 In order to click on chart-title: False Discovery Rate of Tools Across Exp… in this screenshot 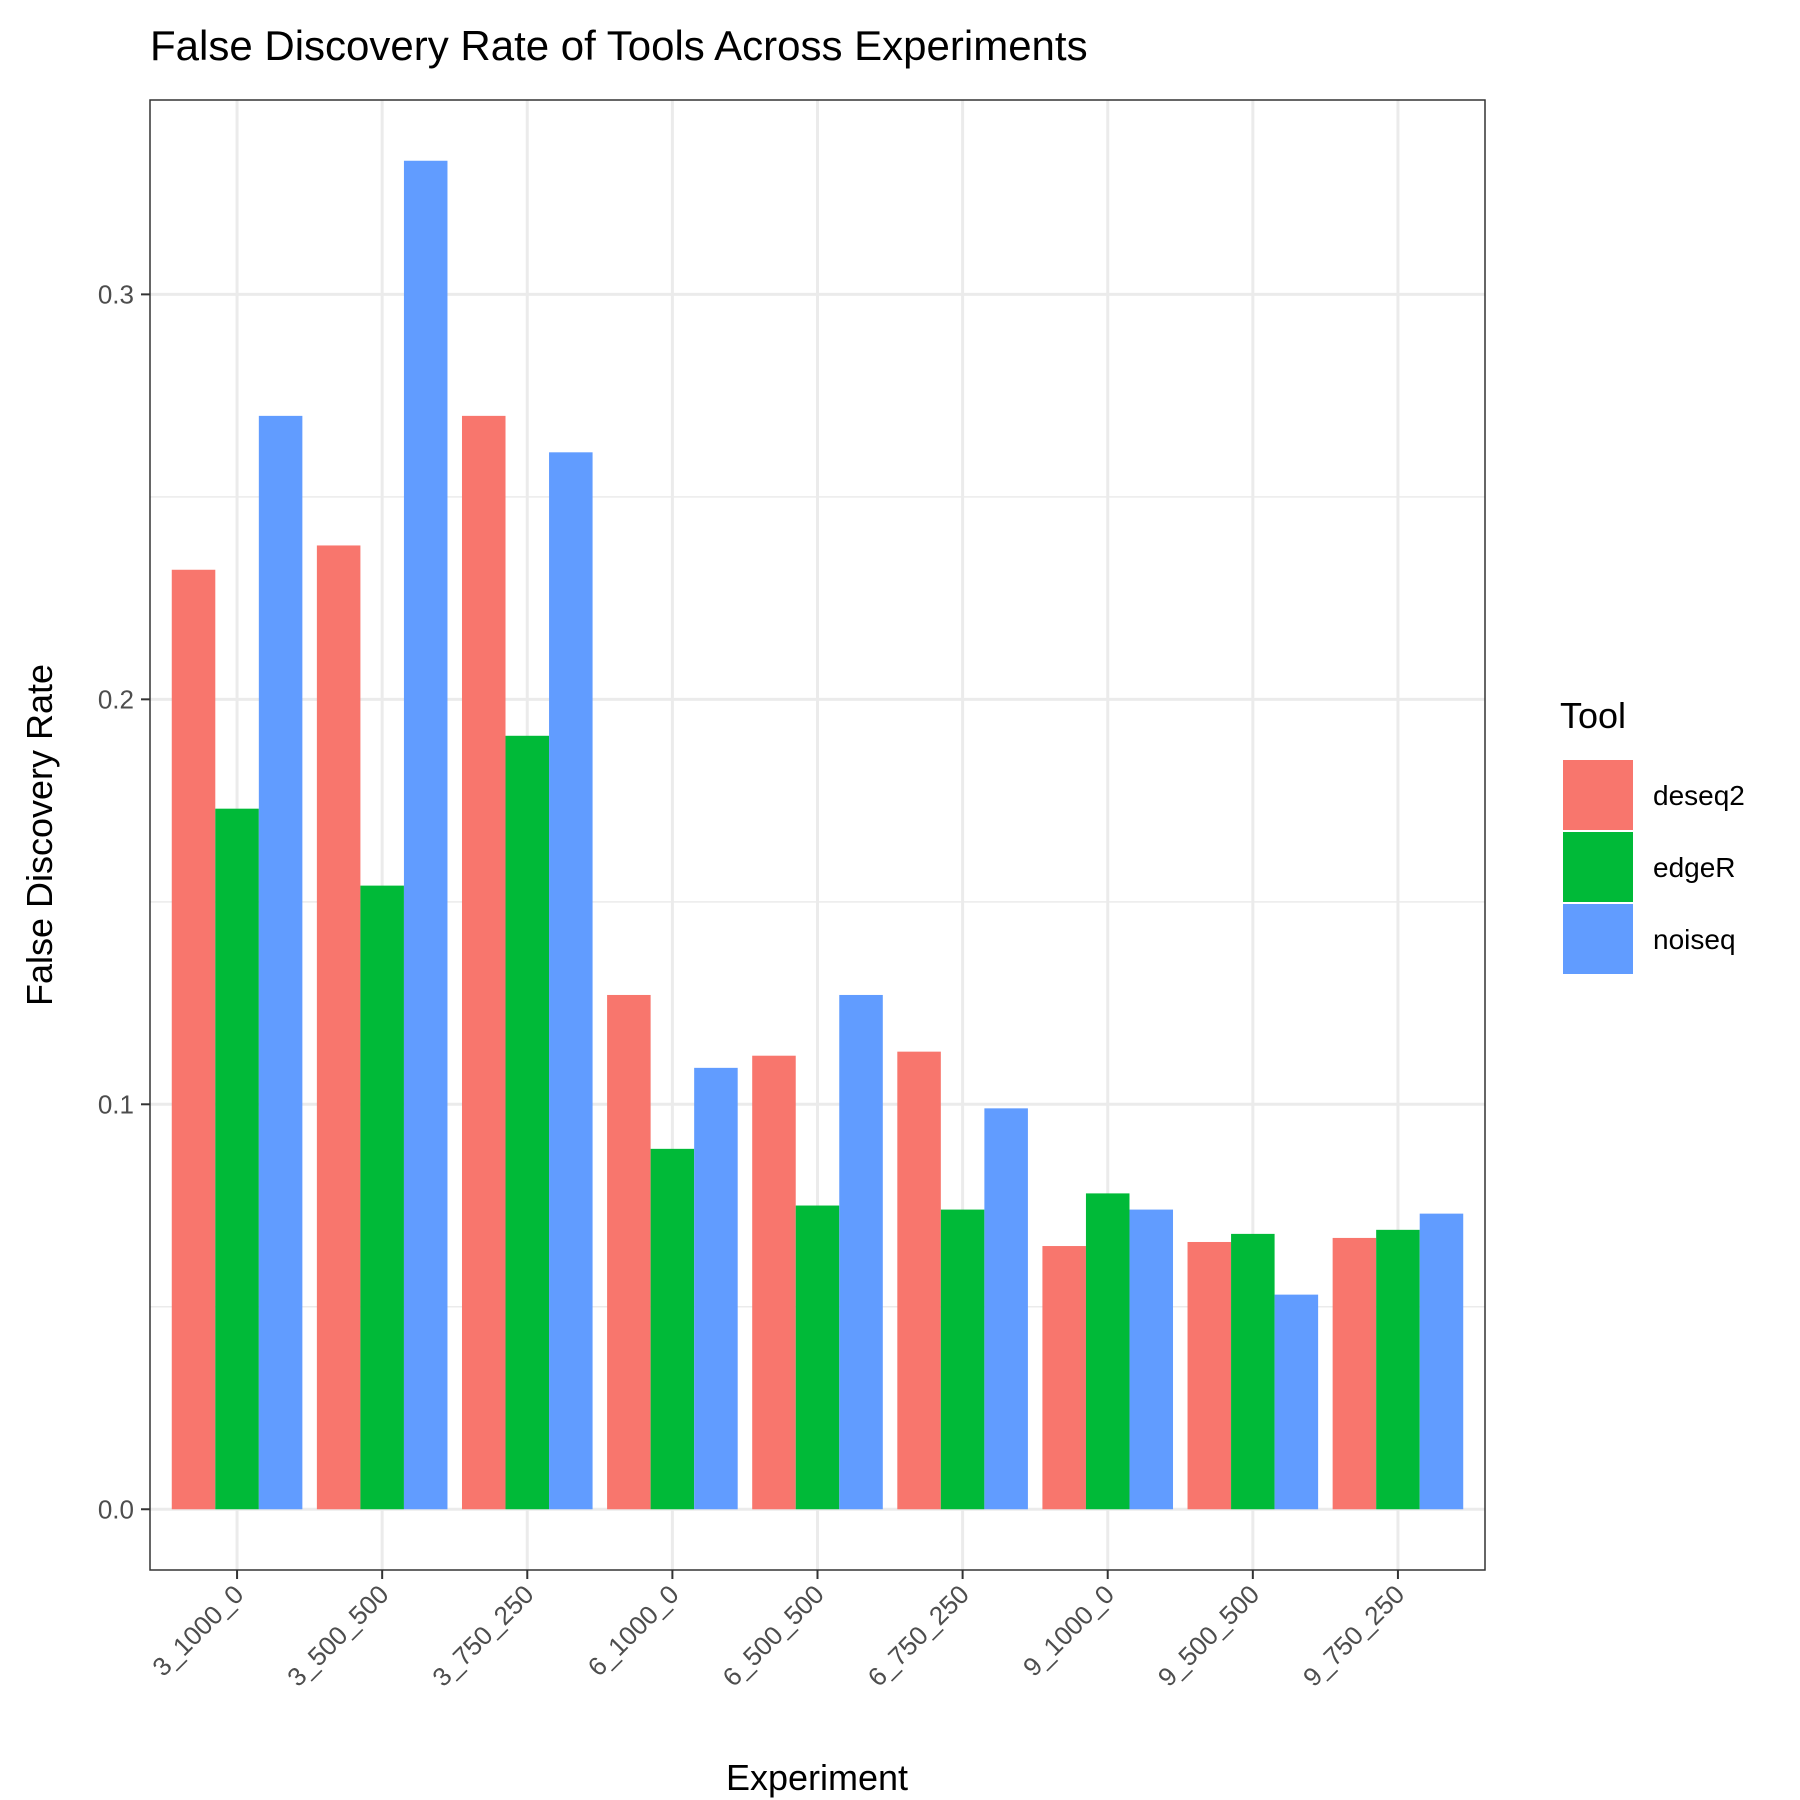, I will do `click(619, 45)`.